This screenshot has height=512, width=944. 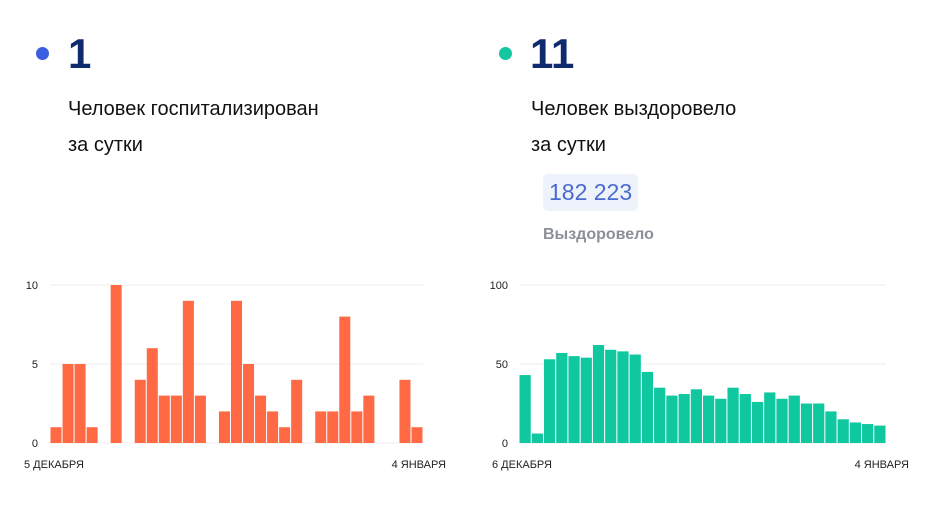 I want to click on hosp-x-start-label: 5 ДЕКАБРЯ, so click(x=54, y=465).